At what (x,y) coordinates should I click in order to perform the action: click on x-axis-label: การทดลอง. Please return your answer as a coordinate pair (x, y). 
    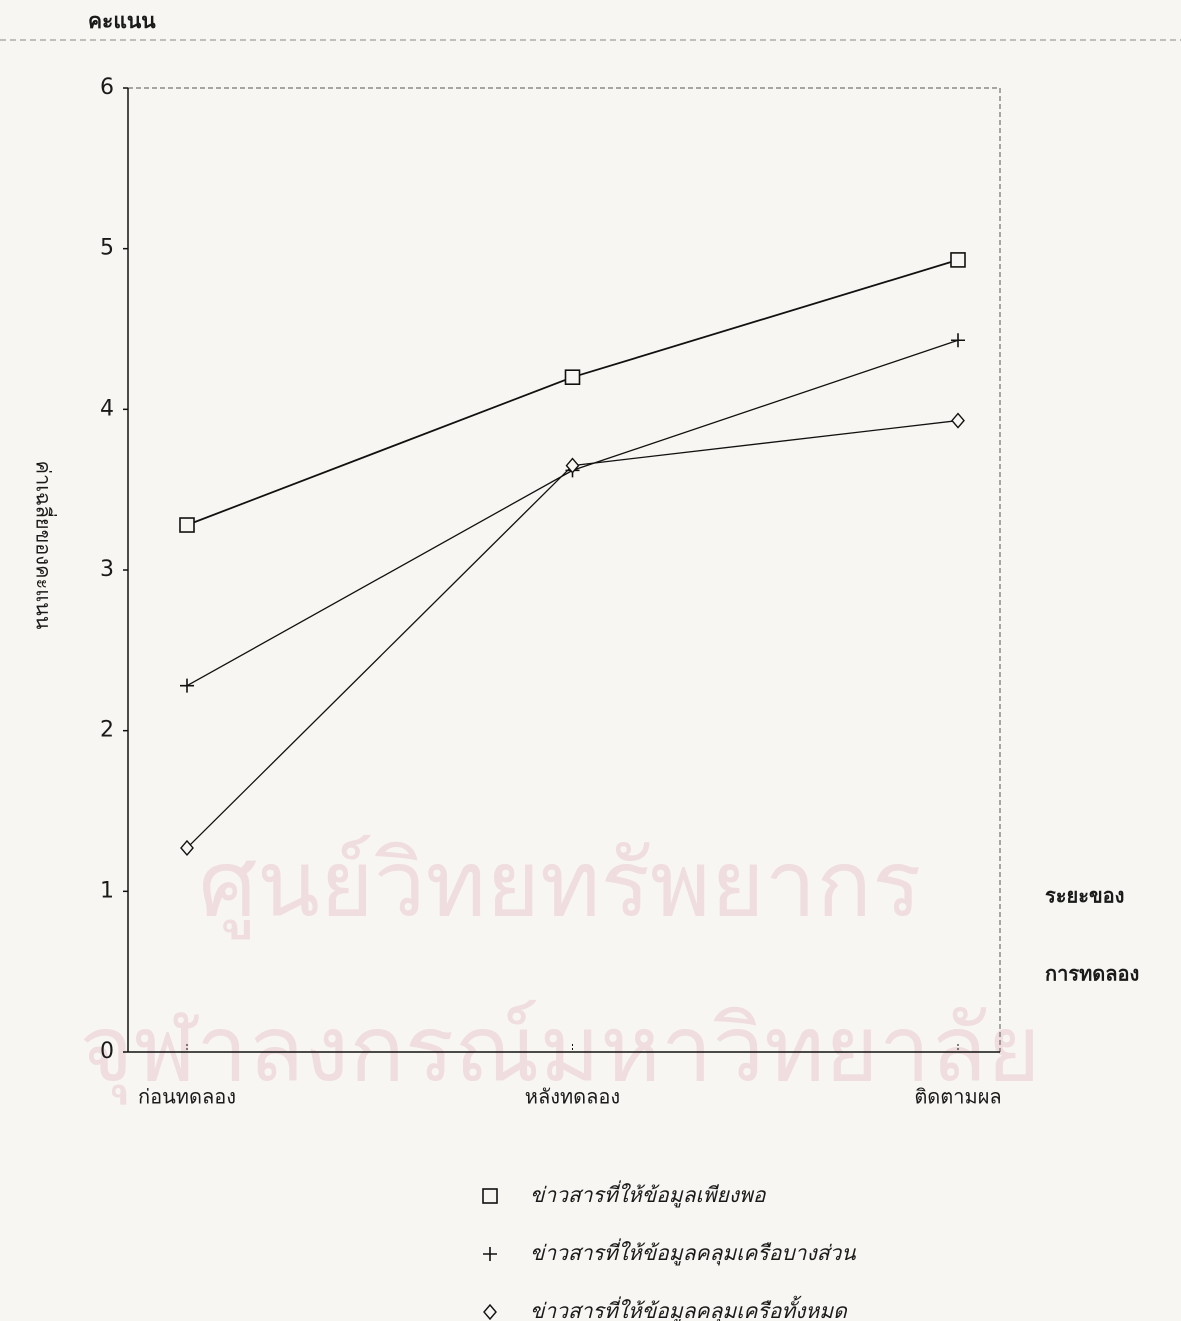
    Looking at the image, I should click on (1092, 974).